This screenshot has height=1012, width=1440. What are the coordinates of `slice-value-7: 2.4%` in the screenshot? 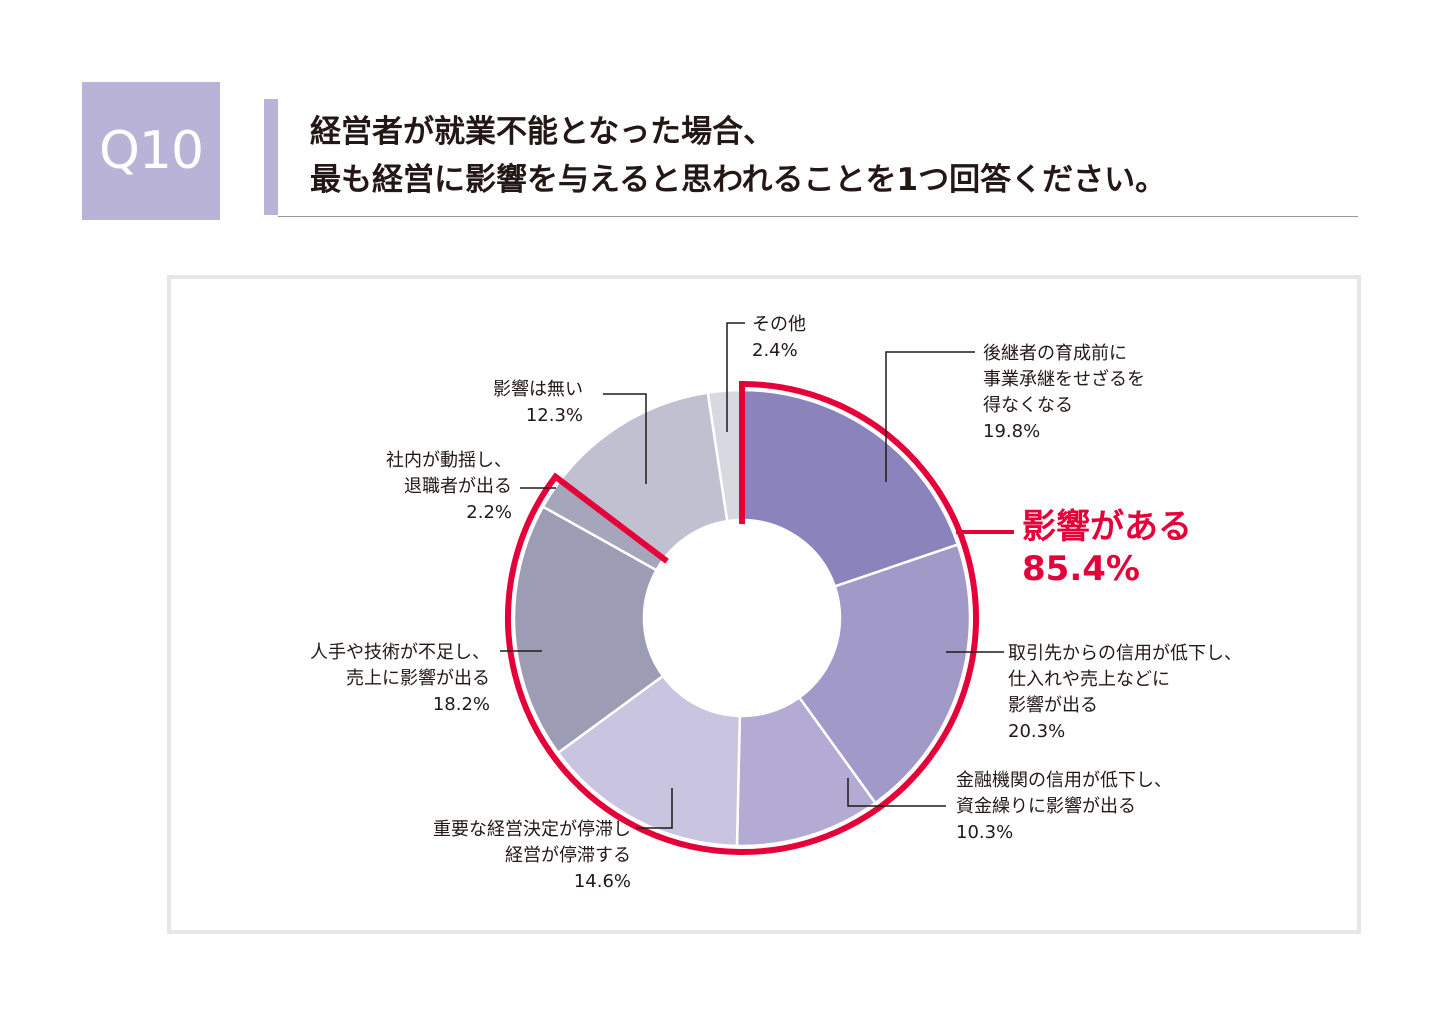 It's located at (775, 350).